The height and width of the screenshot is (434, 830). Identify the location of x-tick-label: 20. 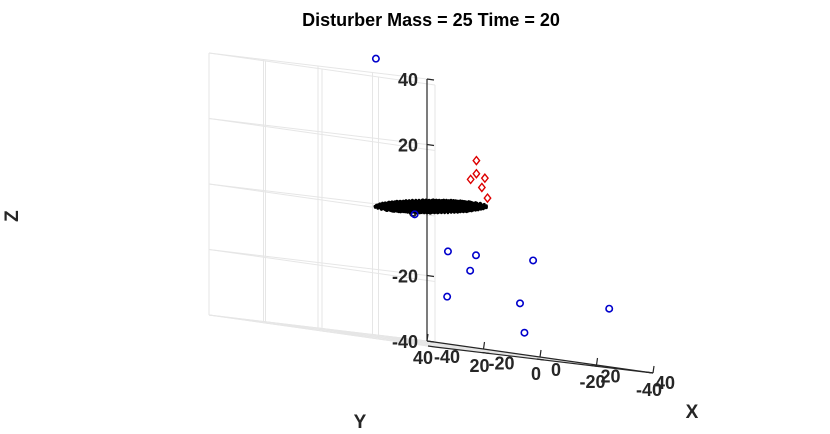
(610, 377).